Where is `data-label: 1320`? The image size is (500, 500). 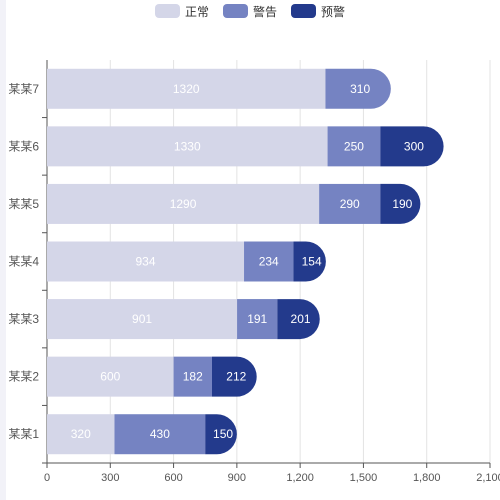
data-label: 1320 is located at coordinates (186, 89).